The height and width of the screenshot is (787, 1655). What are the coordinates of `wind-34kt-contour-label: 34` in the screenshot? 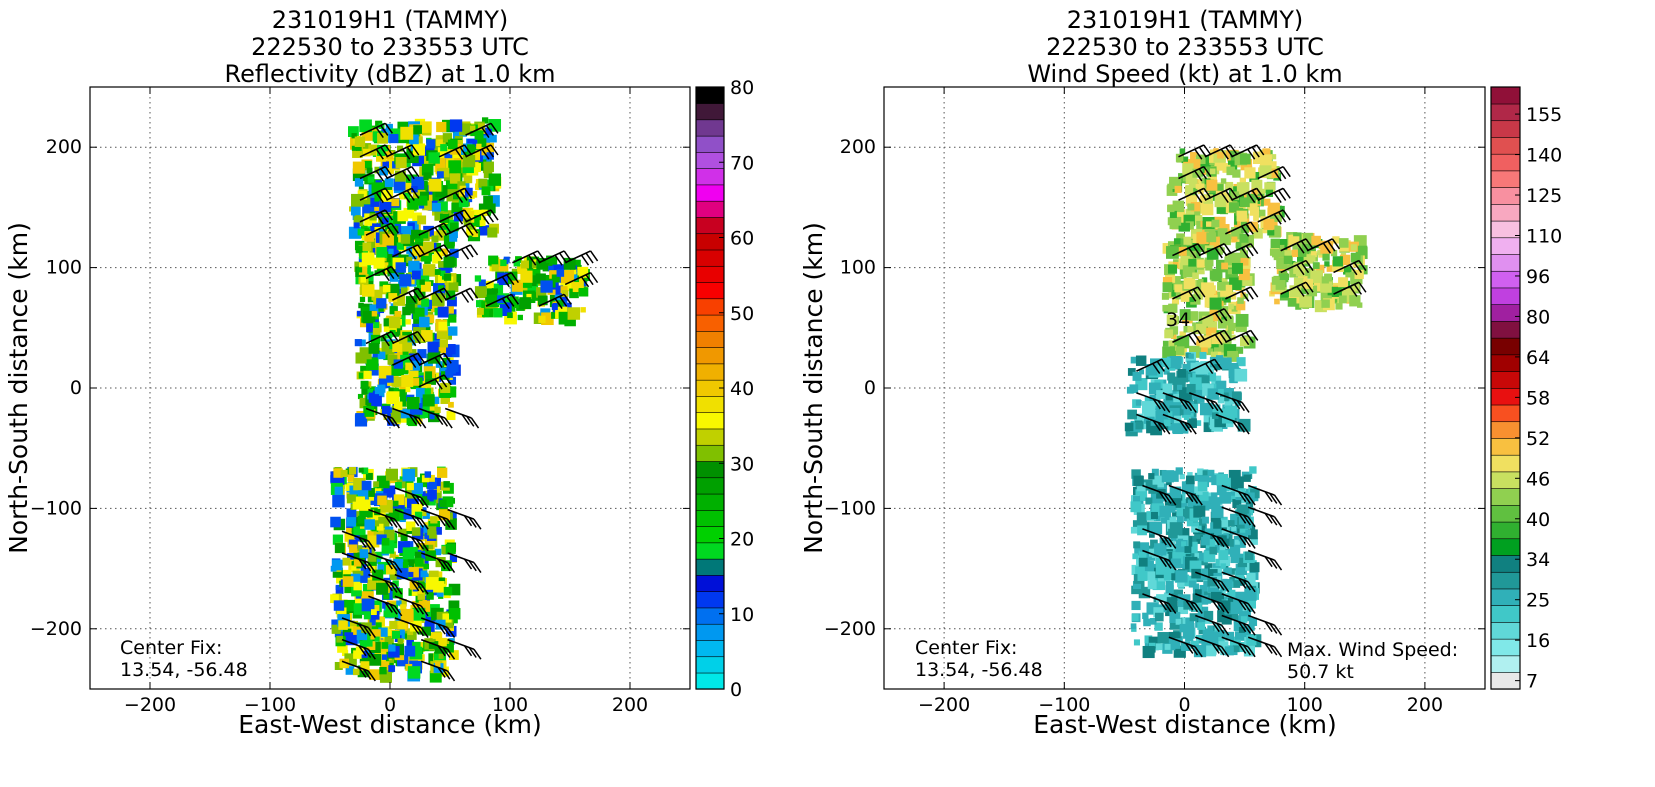 It's located at (1178, 320).